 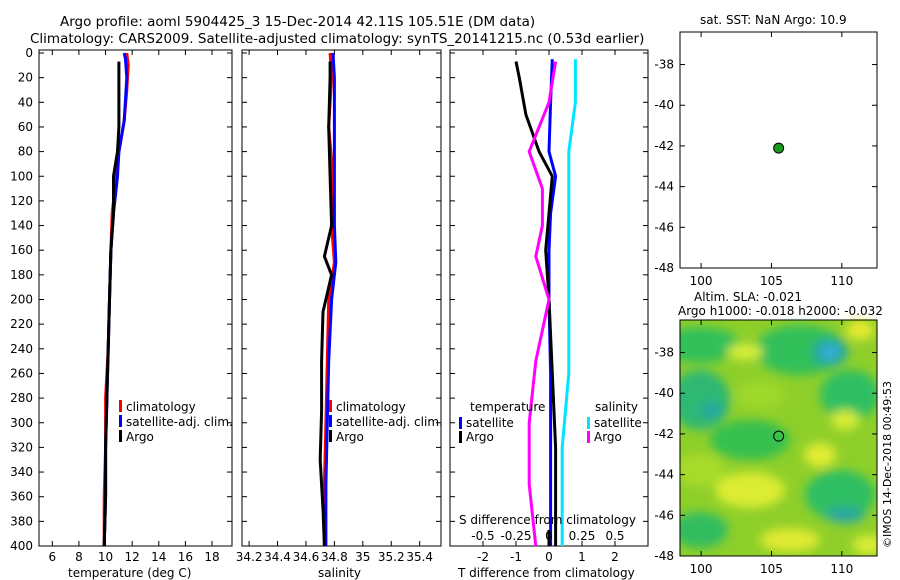 I want to click on x-tick-label: 34.6, so click(x=306, y=557).